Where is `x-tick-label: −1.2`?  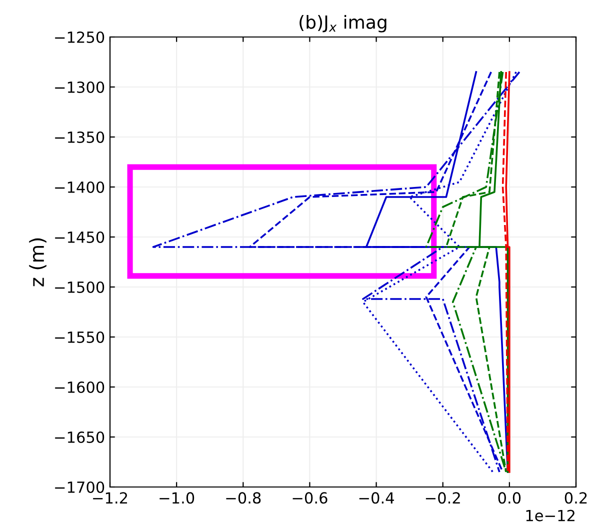
x-tick-label: −1.2 is located at coordinates (110, 498).